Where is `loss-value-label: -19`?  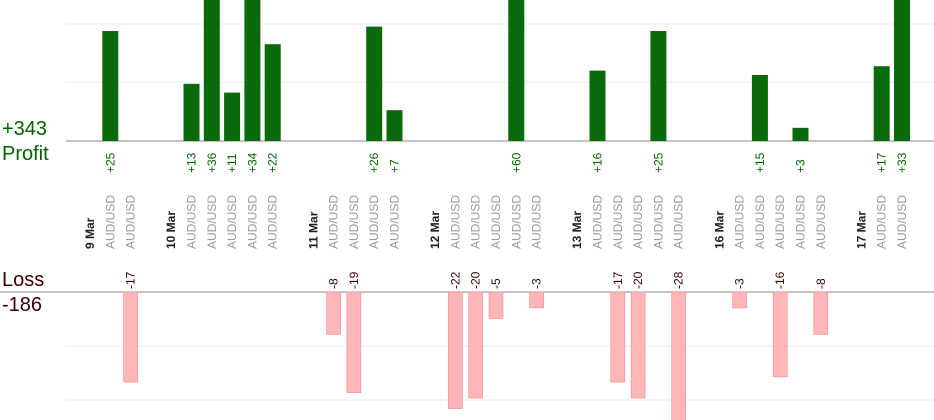
loss-value-label: -19 is located at coordinates (354, 280).